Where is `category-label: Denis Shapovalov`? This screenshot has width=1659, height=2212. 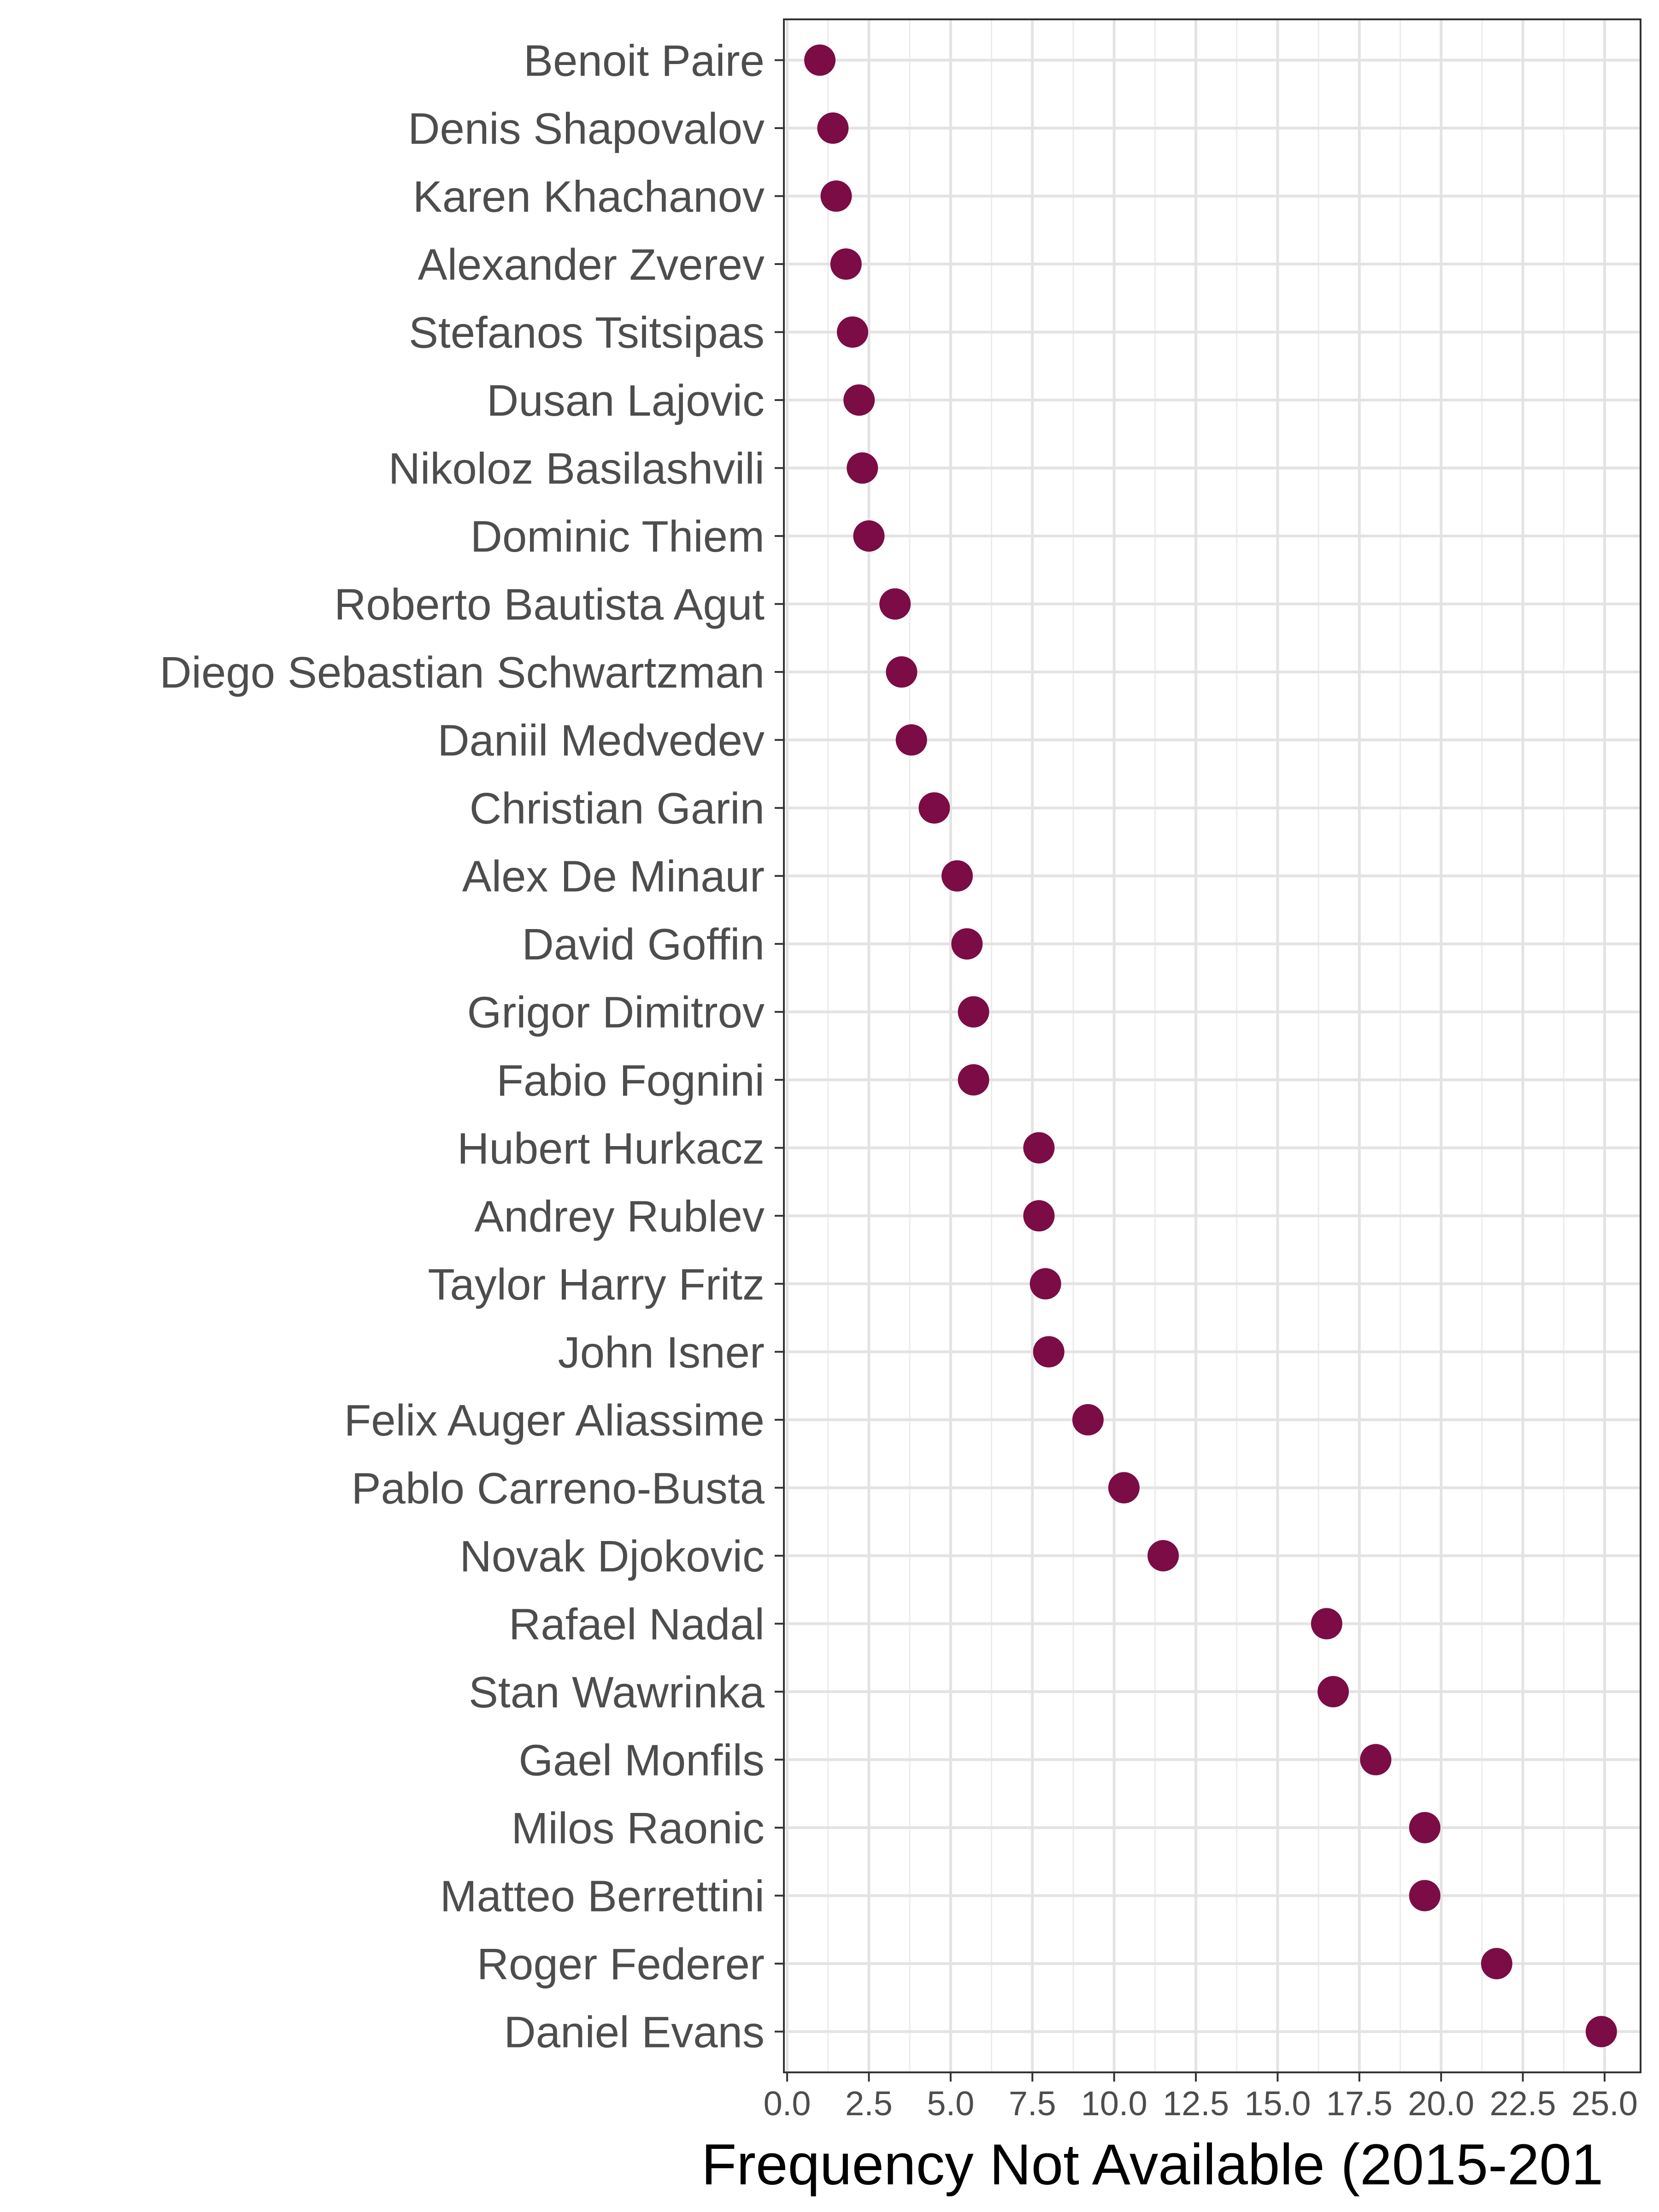
category-label: Denis Shapovalov is located at coordinates (586, 128).